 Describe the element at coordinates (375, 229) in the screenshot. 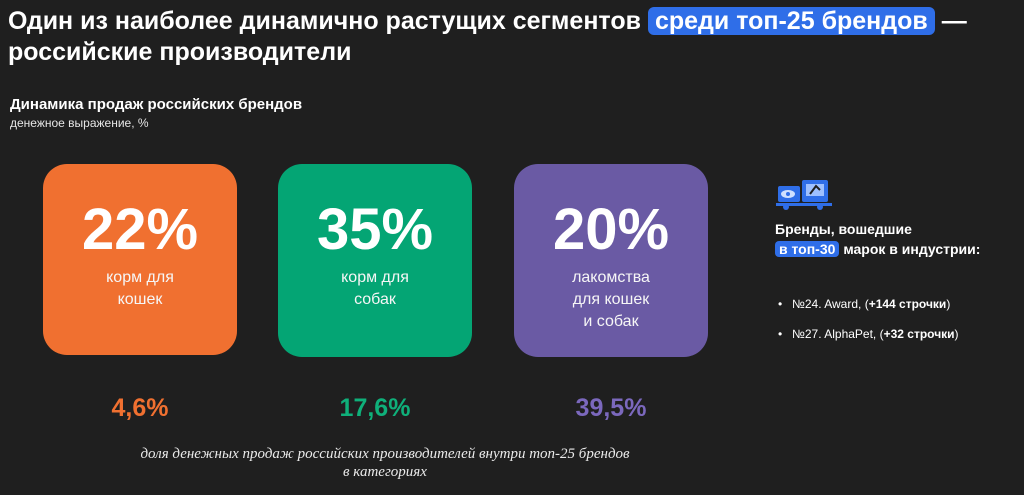

I see `card-value: 35%` at that location.